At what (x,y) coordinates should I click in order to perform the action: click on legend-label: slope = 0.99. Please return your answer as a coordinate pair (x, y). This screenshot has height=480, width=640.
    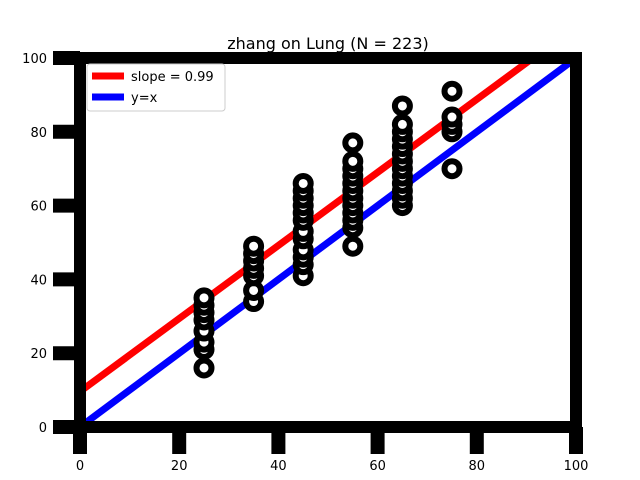
    Looking at the image, I should click on (172, 77).